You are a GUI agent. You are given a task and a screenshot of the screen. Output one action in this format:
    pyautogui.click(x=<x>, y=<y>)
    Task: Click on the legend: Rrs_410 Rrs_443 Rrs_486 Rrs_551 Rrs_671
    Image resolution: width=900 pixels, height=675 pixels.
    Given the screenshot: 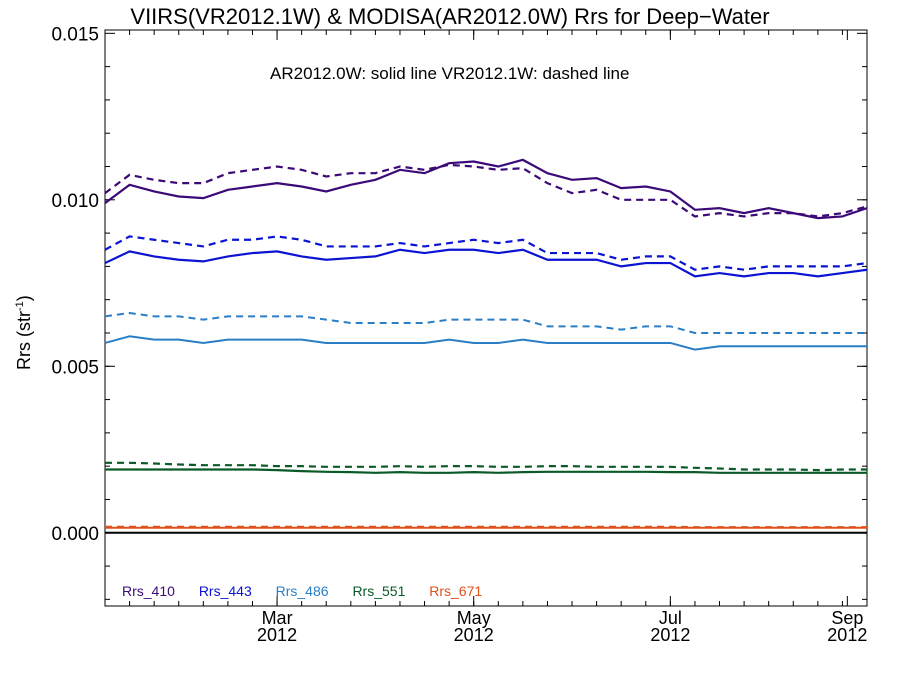 What is the action you would take?
    pyautogui.click(x=312, y=591)
    